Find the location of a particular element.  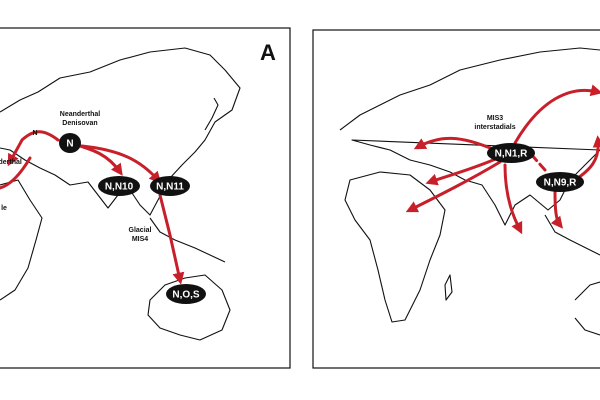

annotation: nderthal is located at coordinates (11, 162).